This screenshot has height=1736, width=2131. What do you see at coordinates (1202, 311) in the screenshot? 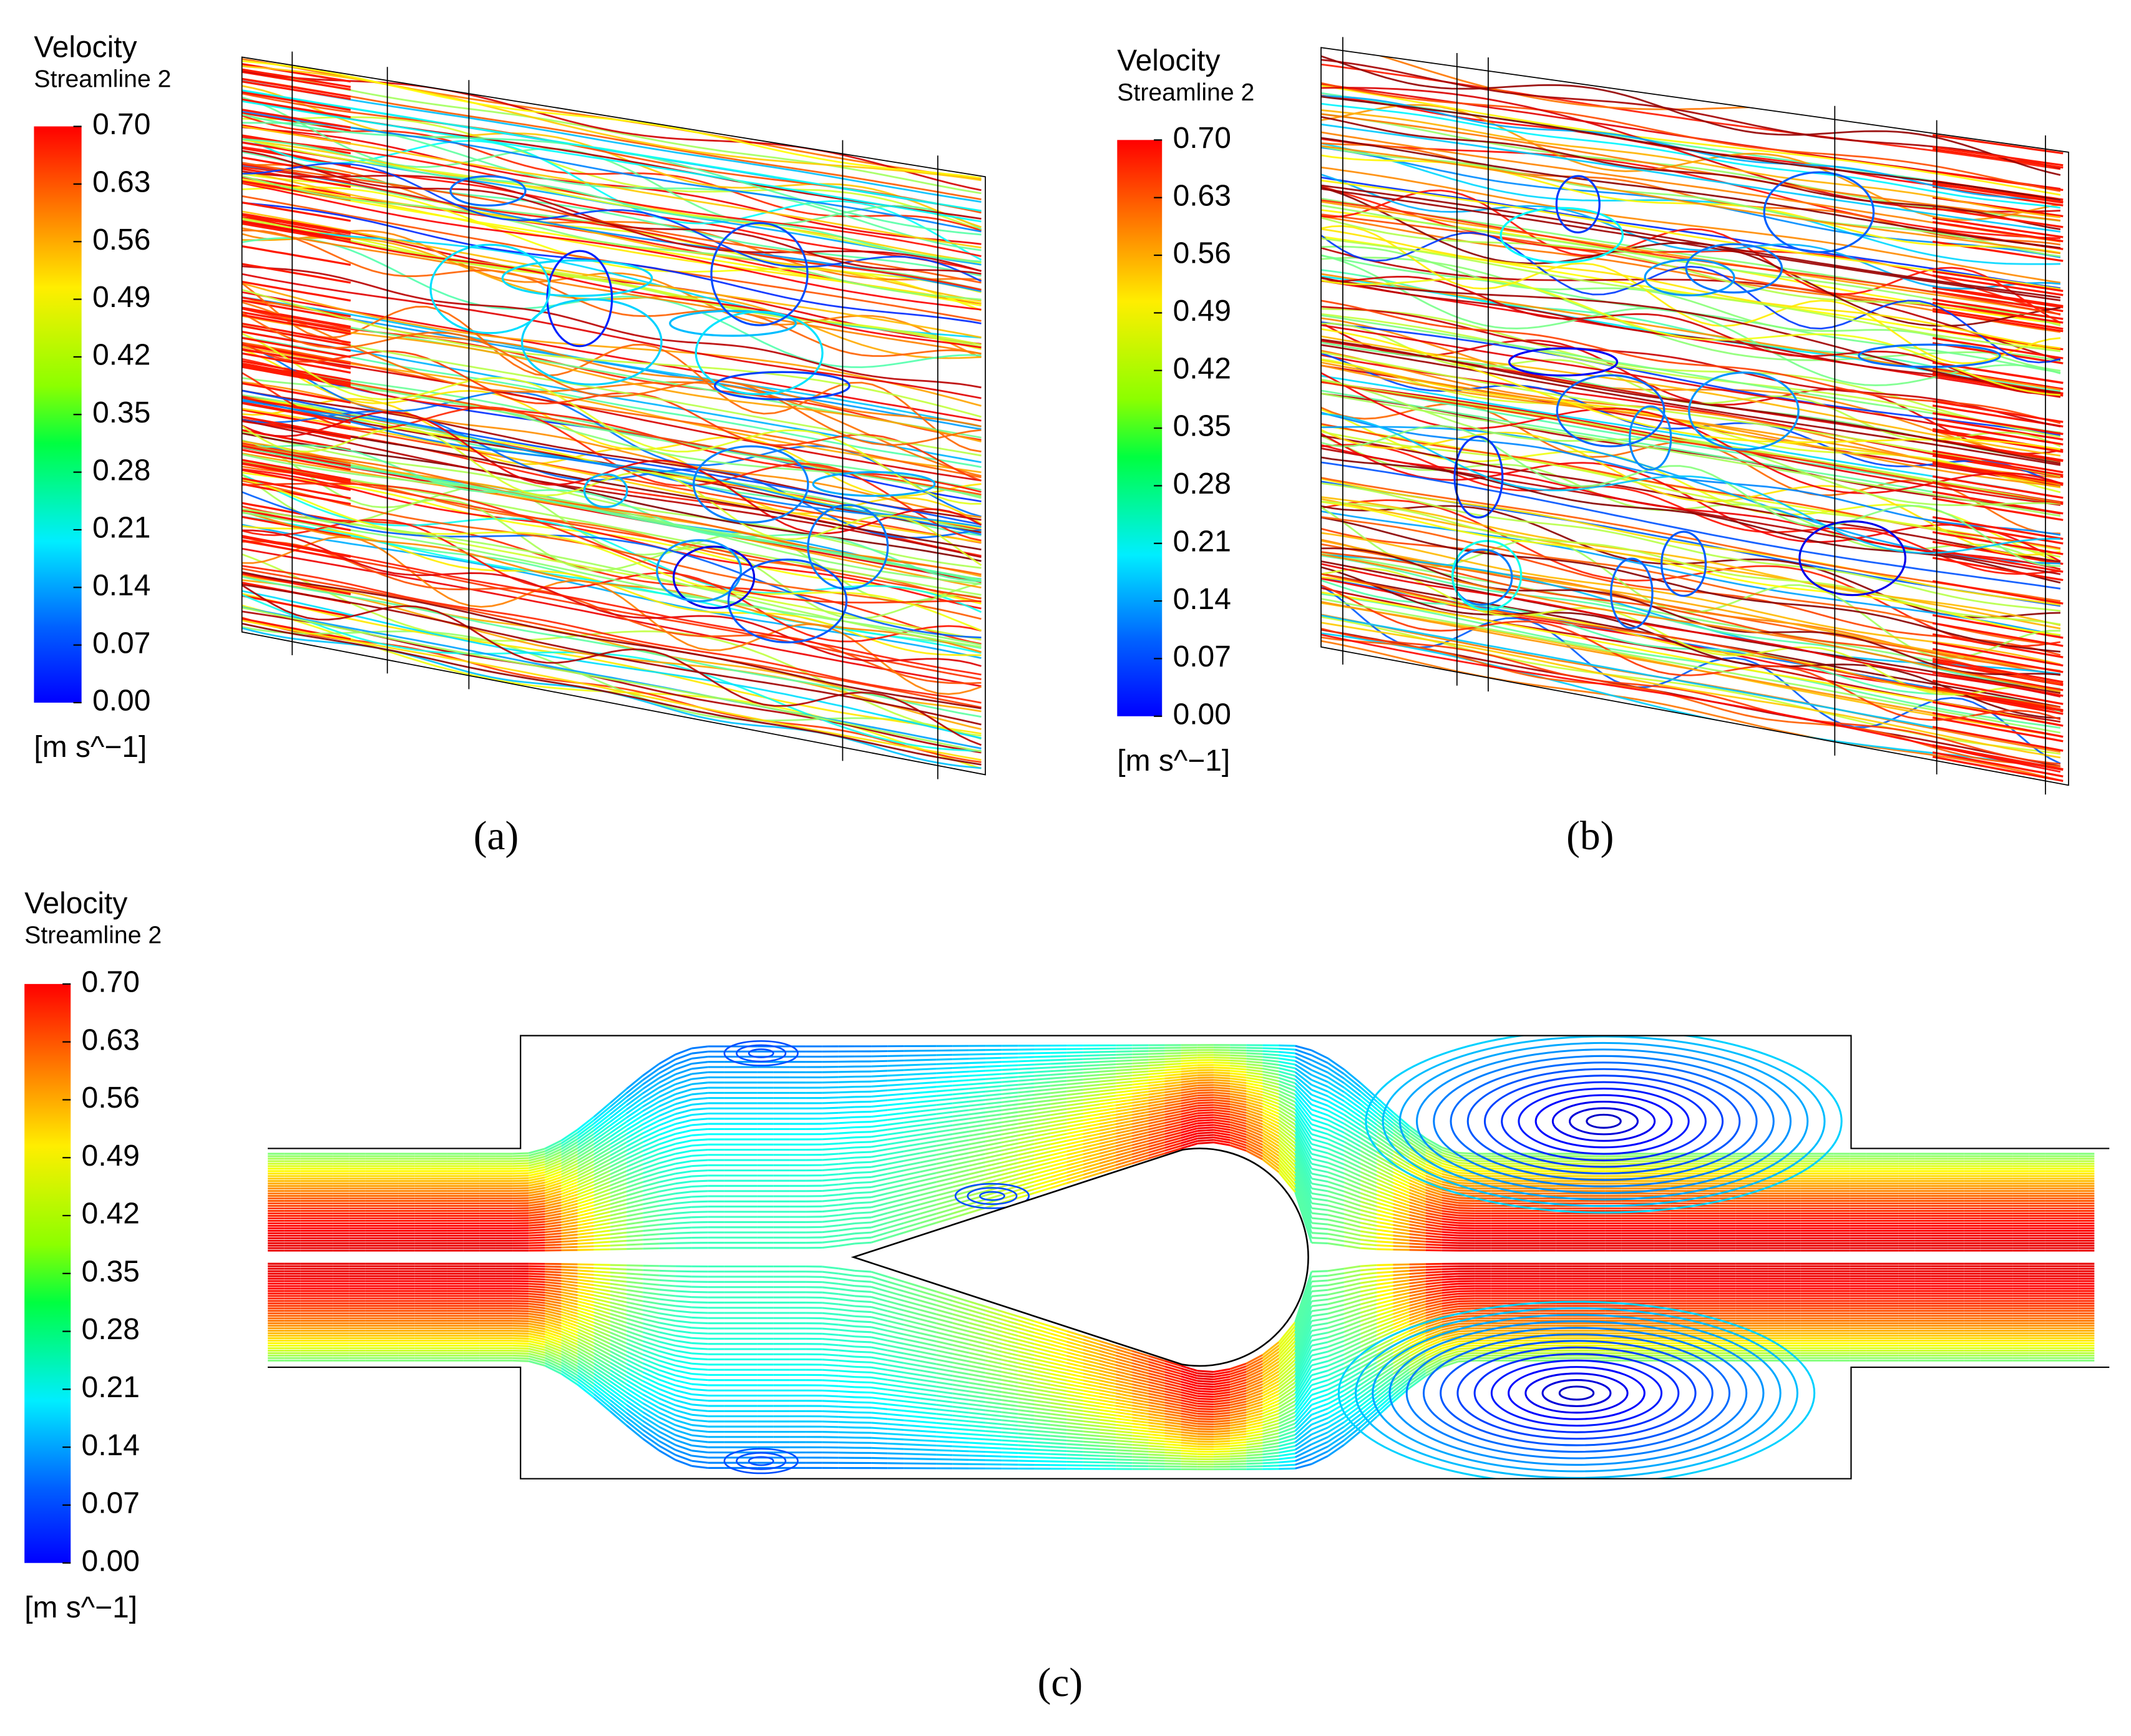
I see `tick-label: 0.49` at bounding box center [1202, 311].